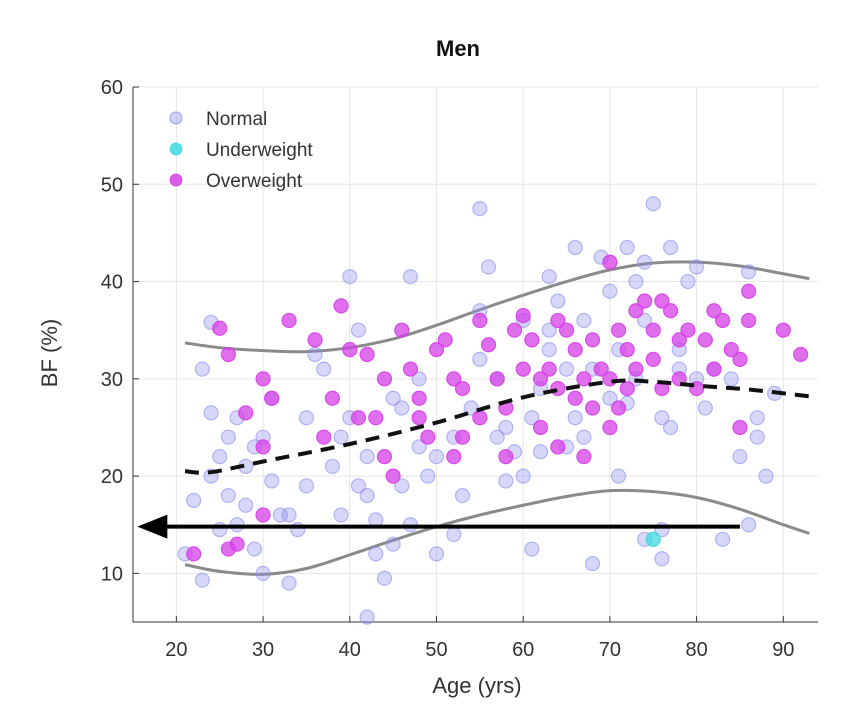 This screenshot has width=852, height=723. What do you see at coordinates (112, 88) in the screenshot?
I see `y-tick-label: 60` at bounding box center [112, 88].